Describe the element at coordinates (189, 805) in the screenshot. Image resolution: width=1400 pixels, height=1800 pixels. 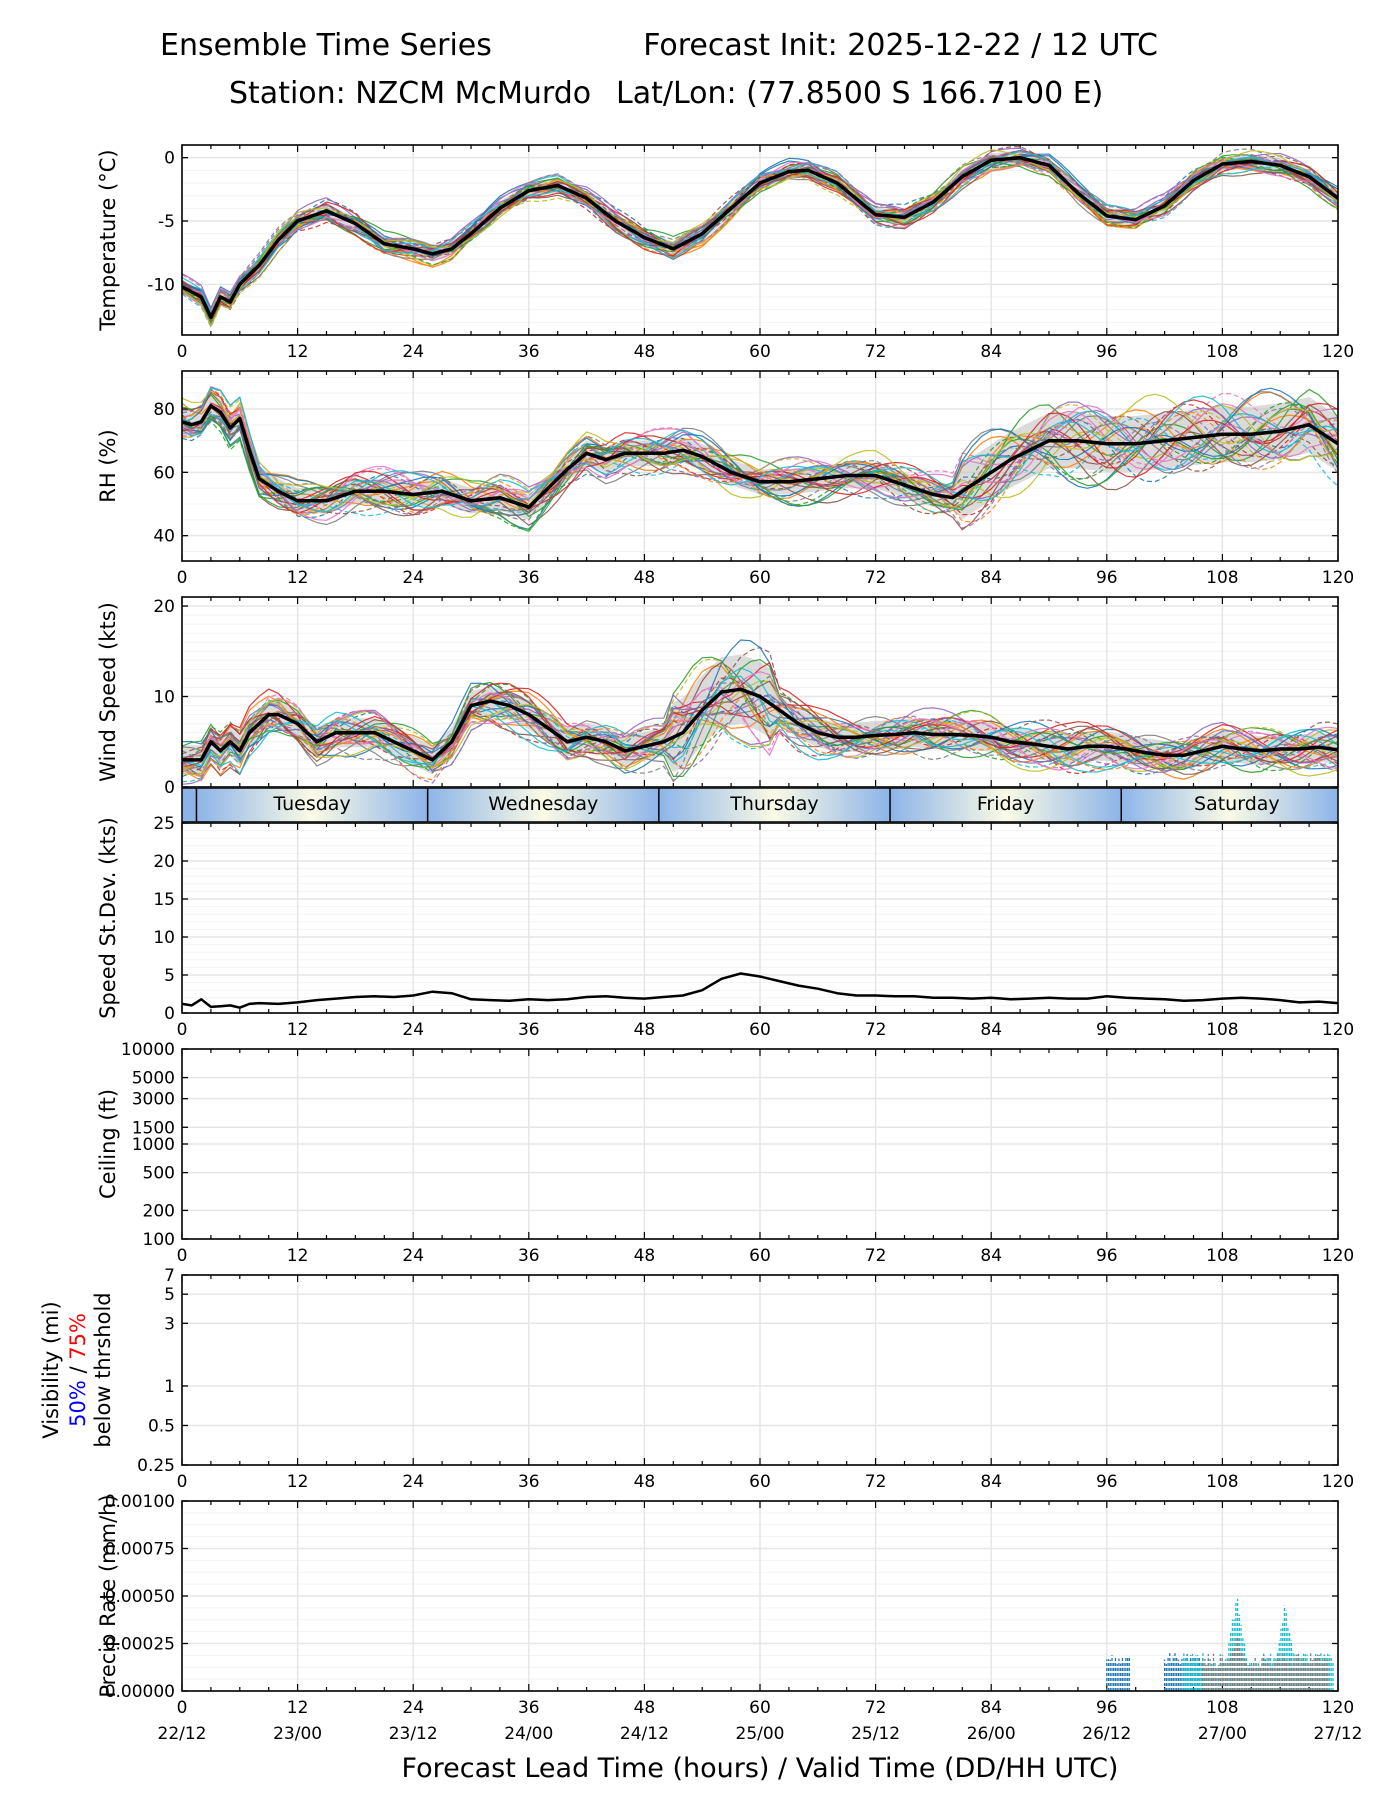
I see `day-band-edge` at that location.